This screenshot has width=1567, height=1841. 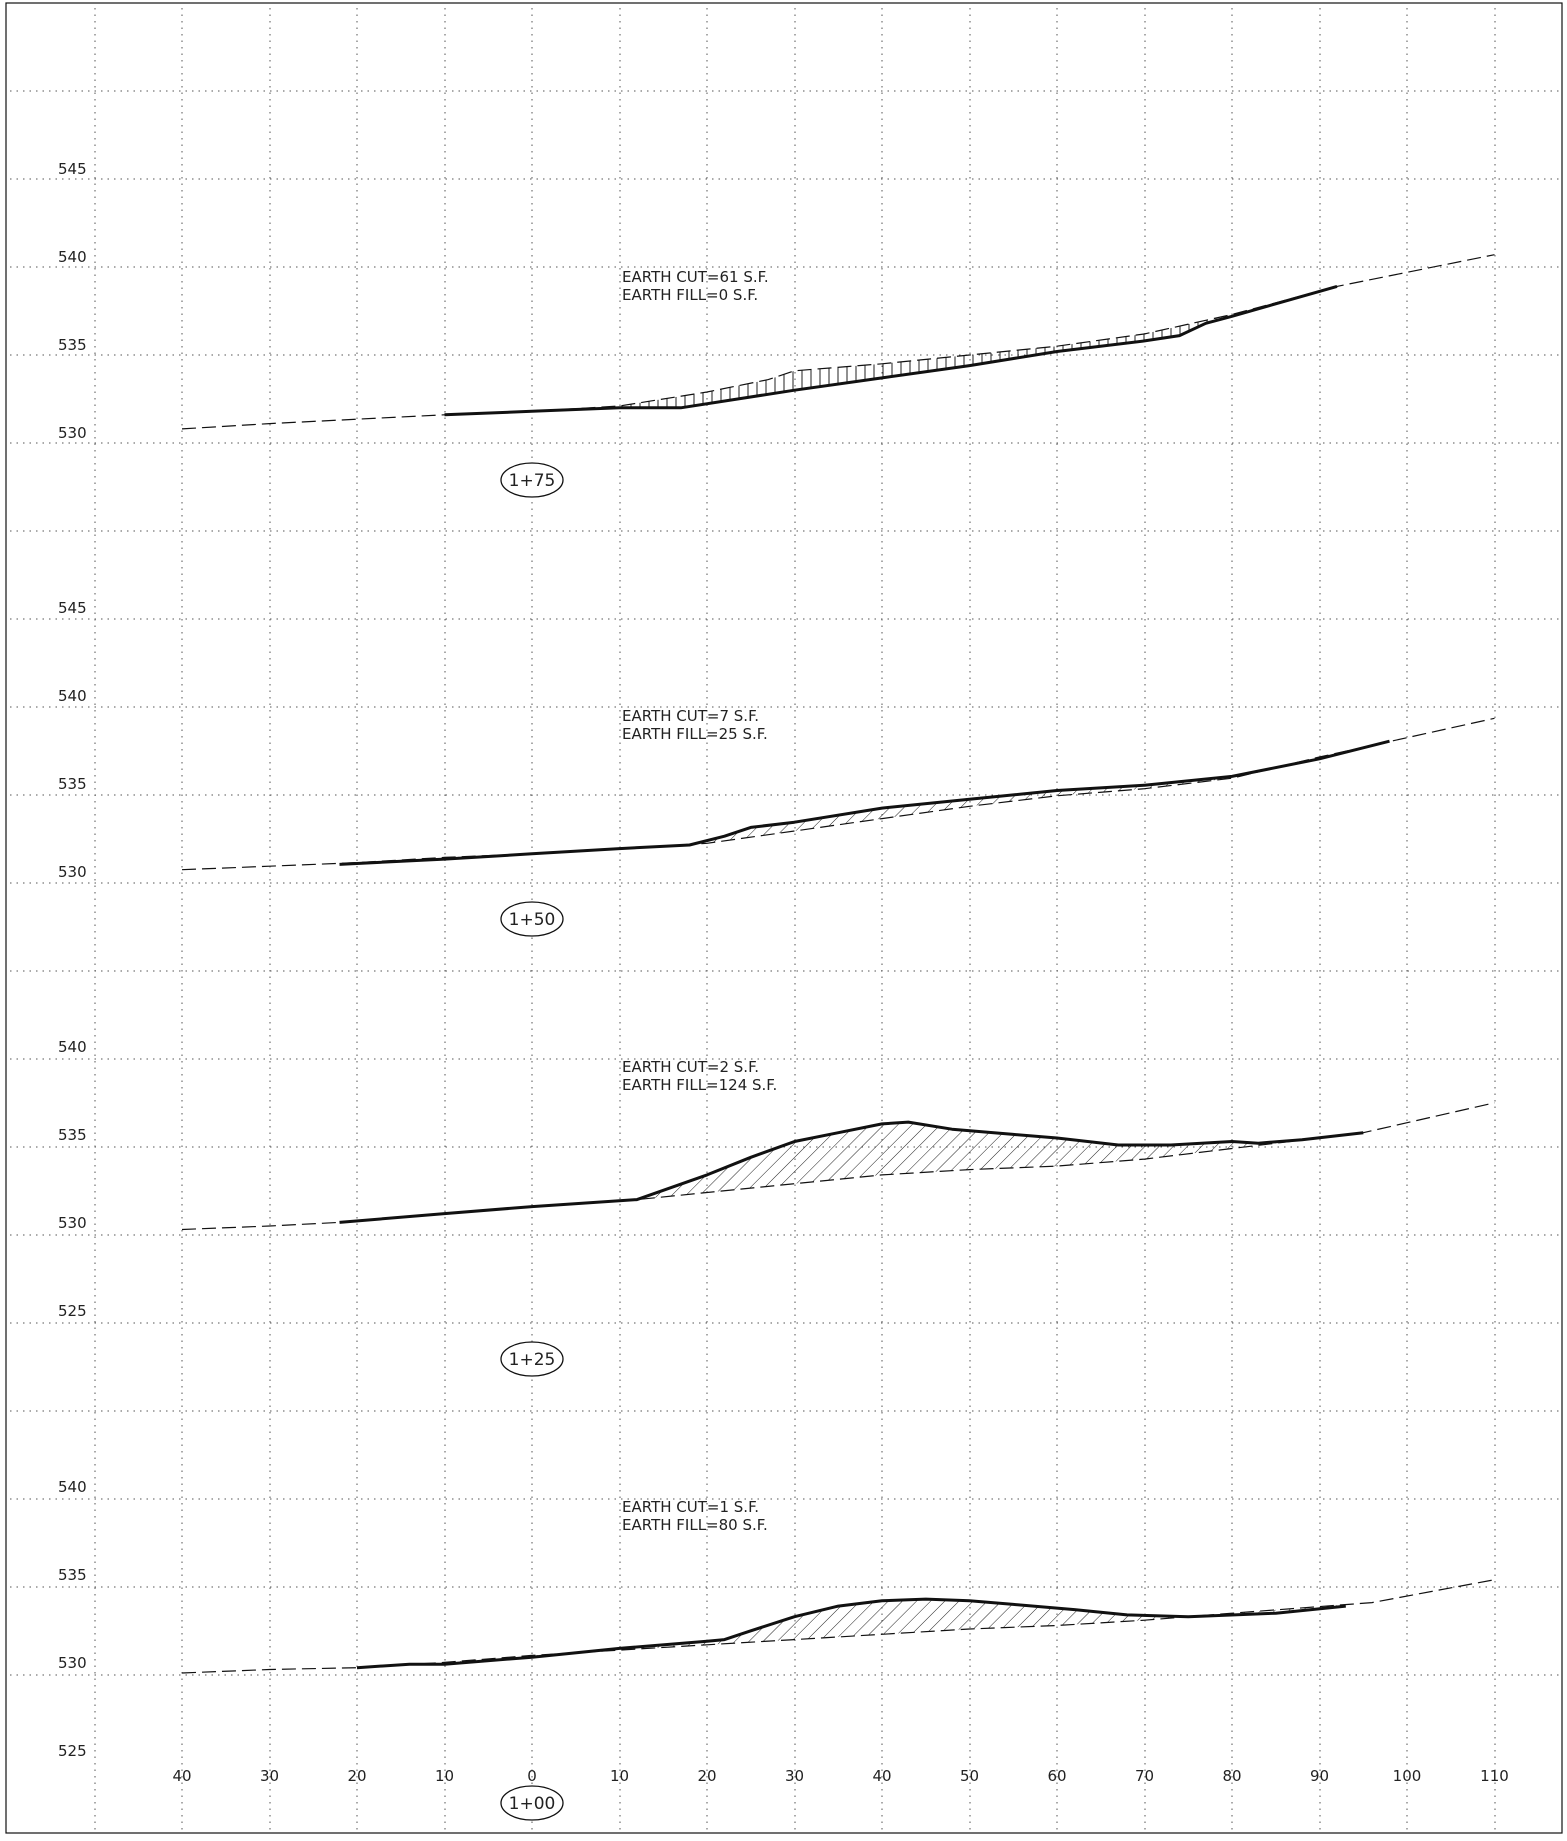 I want to click on cut-hatch-area, so click(x=890, y=350).